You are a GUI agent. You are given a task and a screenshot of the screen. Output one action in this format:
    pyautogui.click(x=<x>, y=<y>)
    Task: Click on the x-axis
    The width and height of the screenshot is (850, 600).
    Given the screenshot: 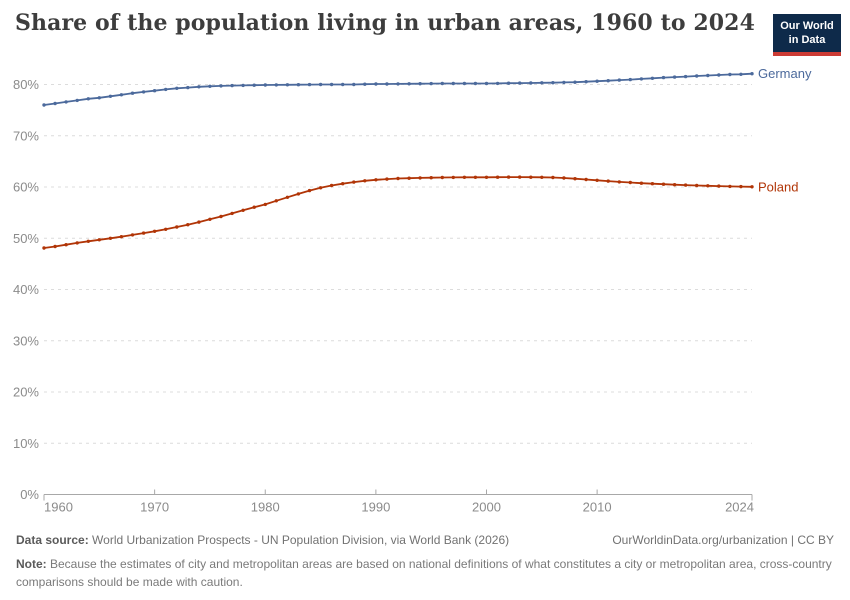 What is the action you would take?
    pyautogui.click(x=398, y=495)
    